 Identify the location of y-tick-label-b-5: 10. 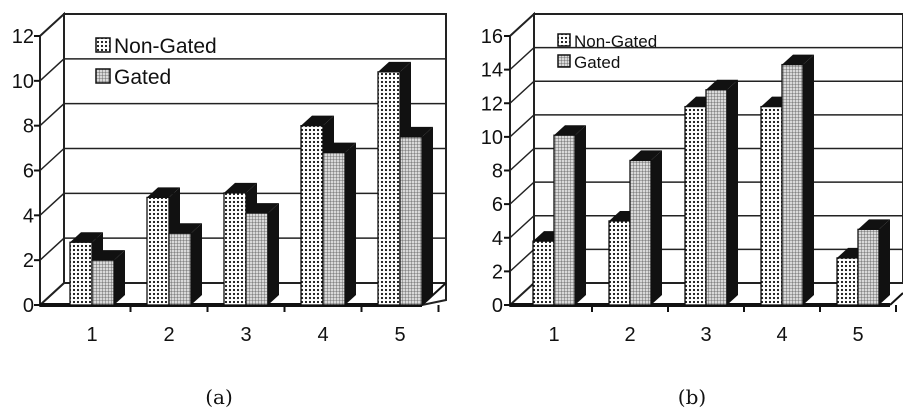
(492, 138).